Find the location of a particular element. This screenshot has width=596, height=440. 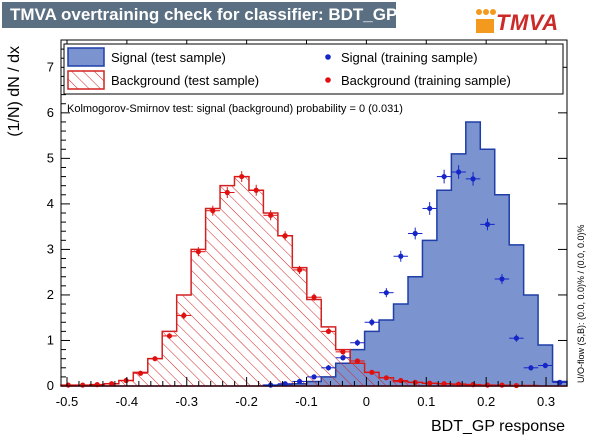

x-tick-label: 0.1 is located at coordinates (426, 401).